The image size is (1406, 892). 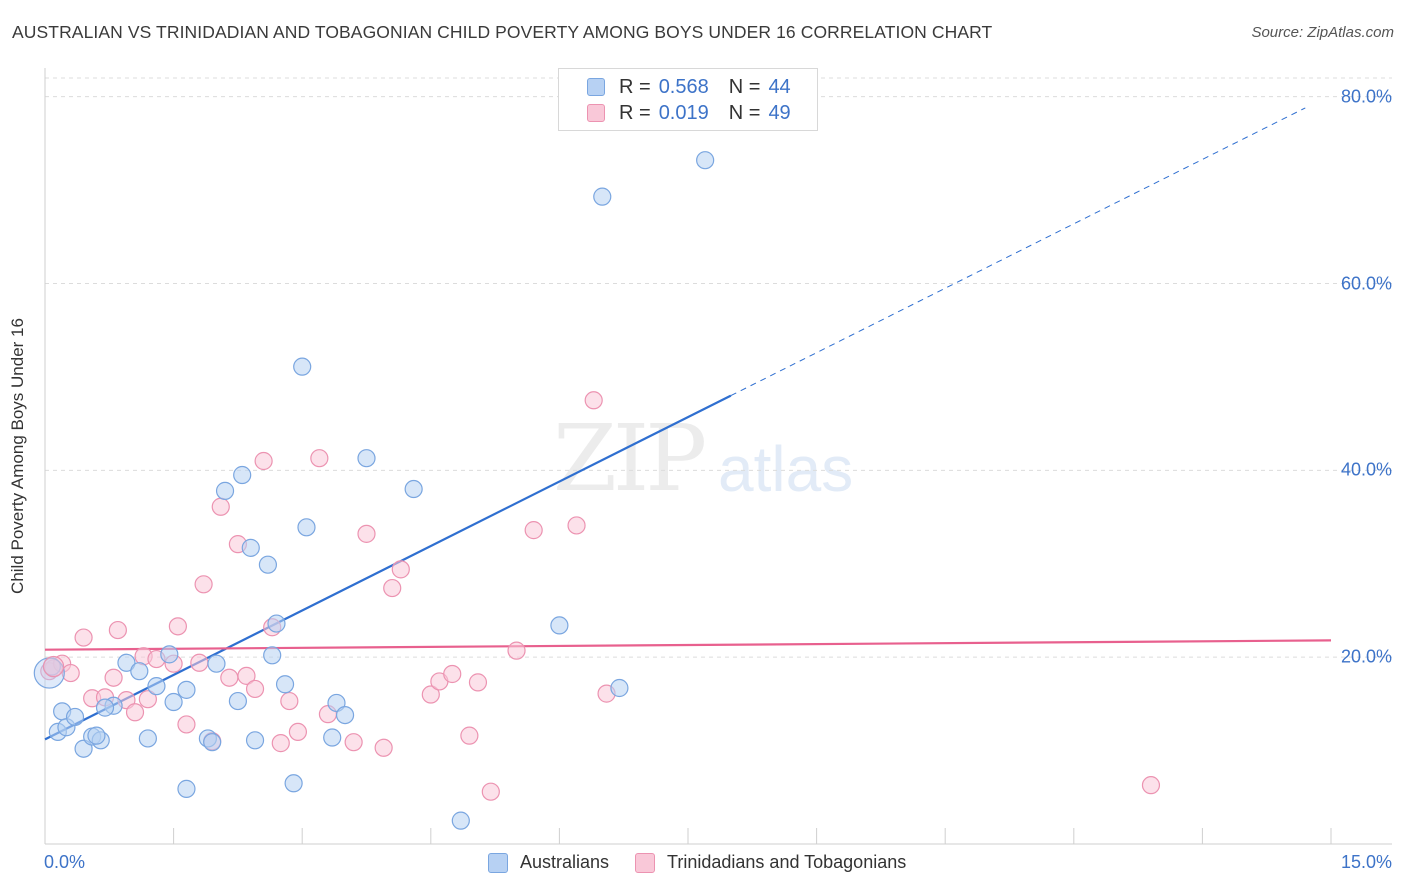 I want to click on legend-r-label: R =, so click(x=635, y=112).